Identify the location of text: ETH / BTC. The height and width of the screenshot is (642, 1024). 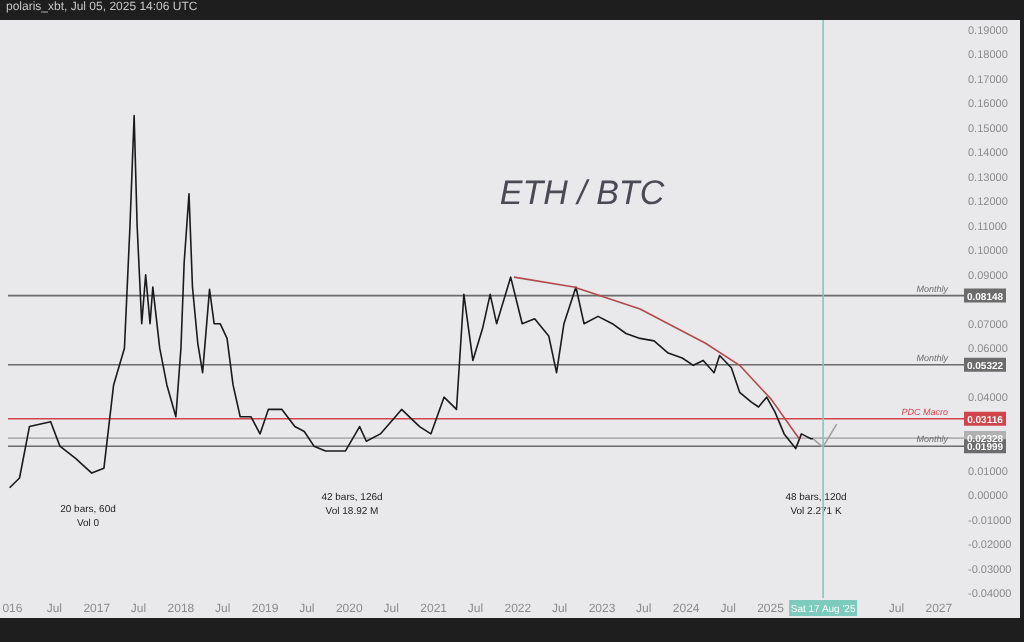
(582, 193).